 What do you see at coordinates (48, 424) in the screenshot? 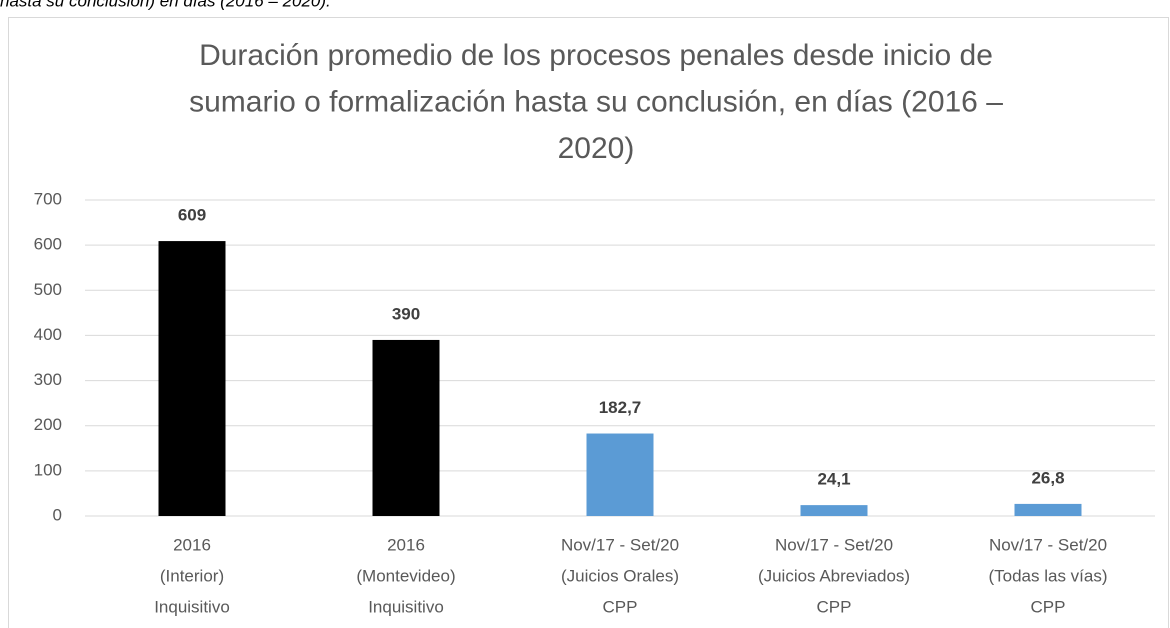
I see `y-tick-label: 200` at bounding box center [48, 424].